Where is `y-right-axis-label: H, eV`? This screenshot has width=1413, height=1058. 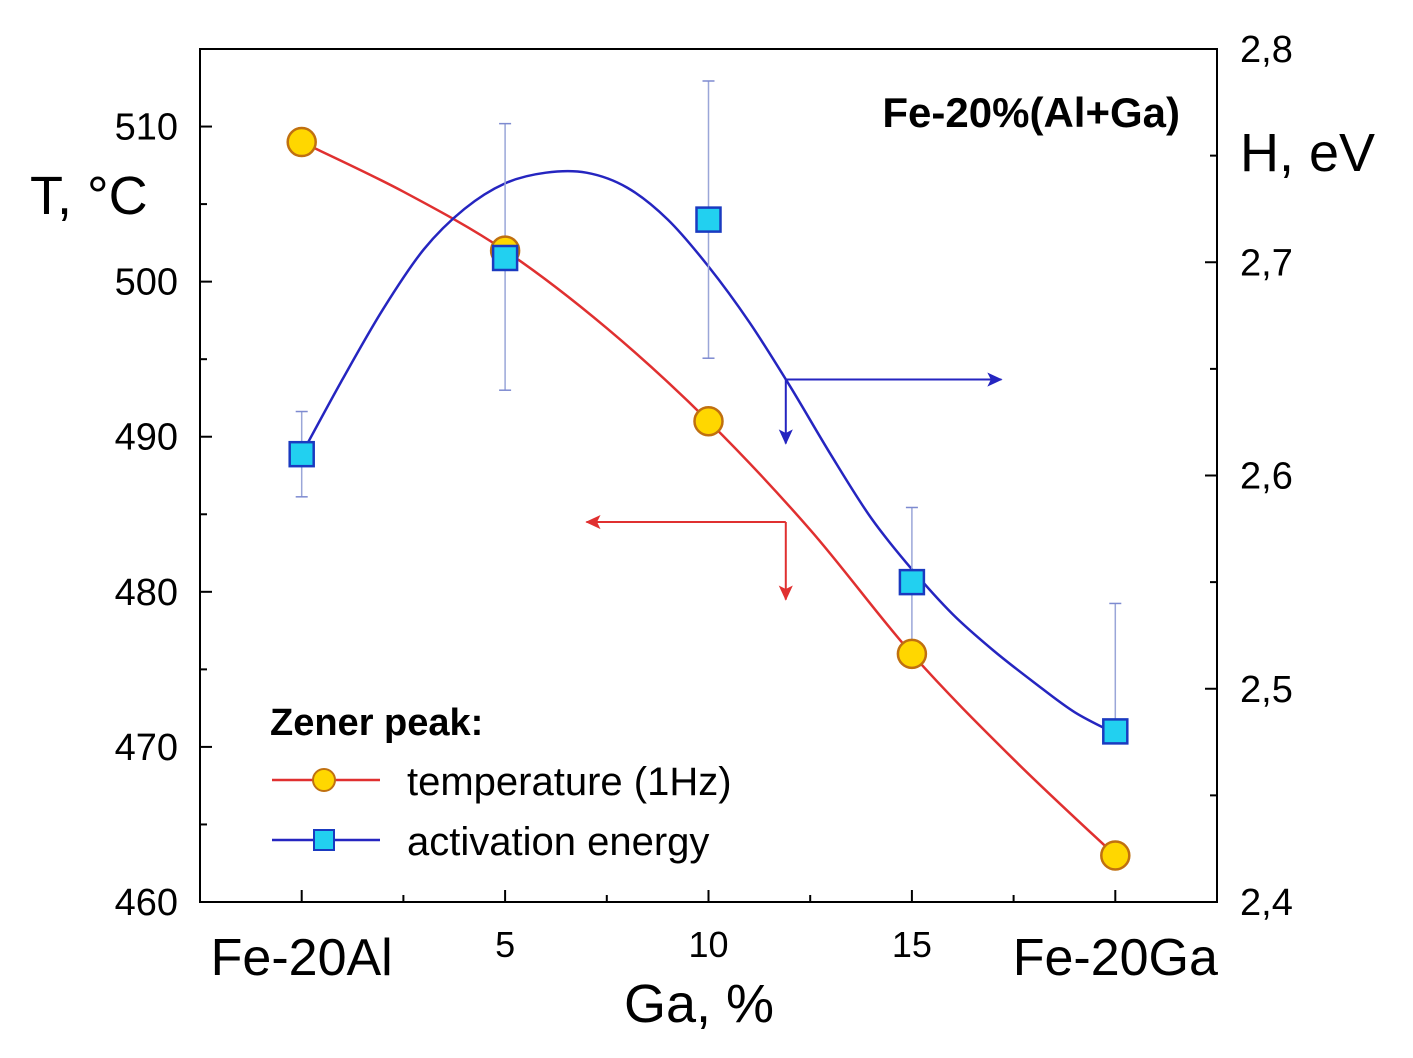 y-right-axis-label: H, eV is located at coordinates (1307, 153).